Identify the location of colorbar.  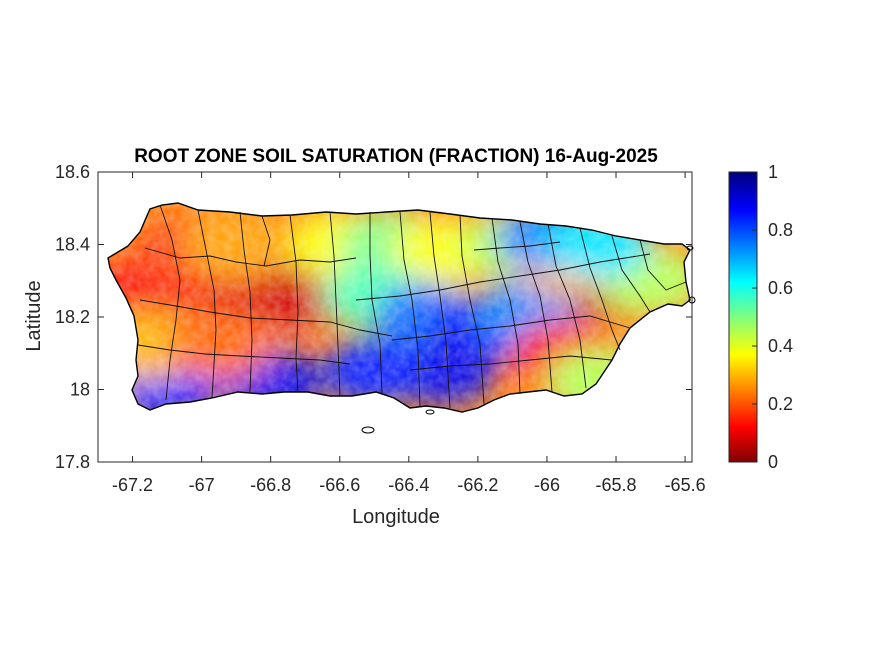
(743, 317).